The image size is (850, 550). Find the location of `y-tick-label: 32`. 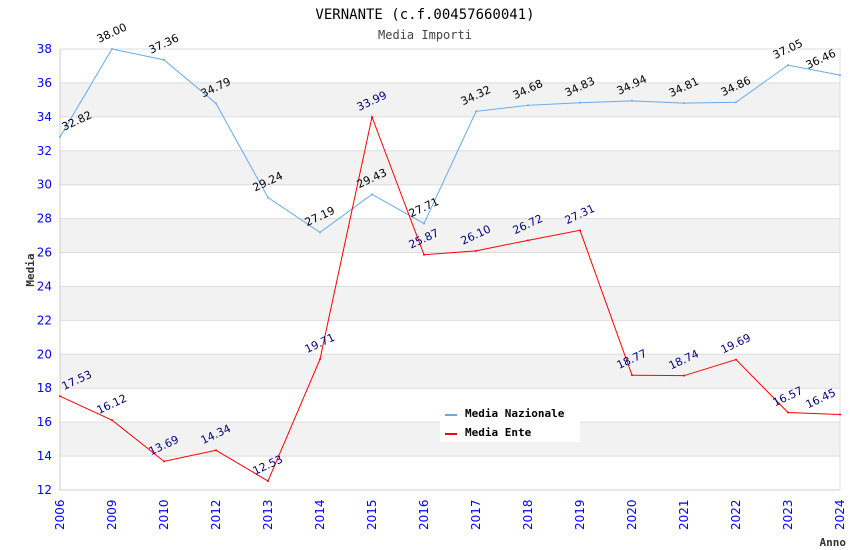

y-tick-label: 32 is located at coordinates (44, 151).